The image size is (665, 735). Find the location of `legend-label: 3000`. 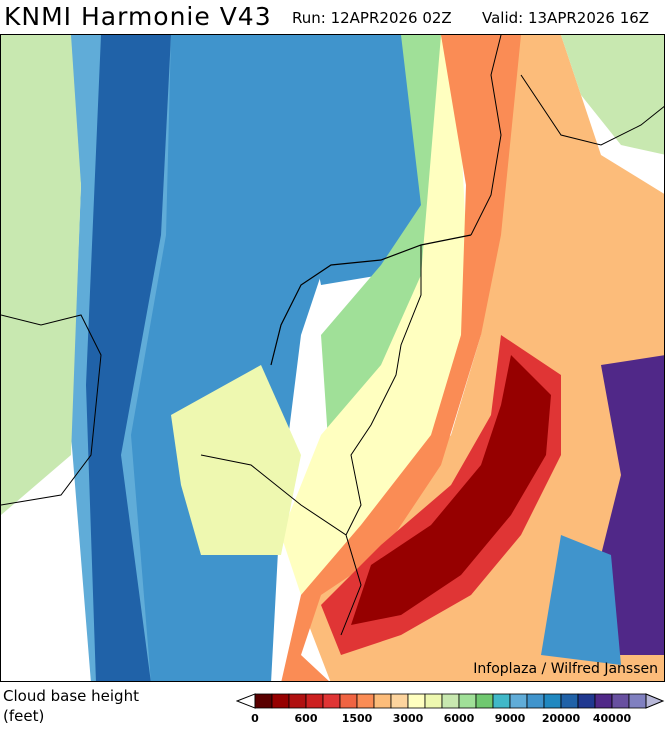

legend-label: 3000 is located at coordinates (408, 718).